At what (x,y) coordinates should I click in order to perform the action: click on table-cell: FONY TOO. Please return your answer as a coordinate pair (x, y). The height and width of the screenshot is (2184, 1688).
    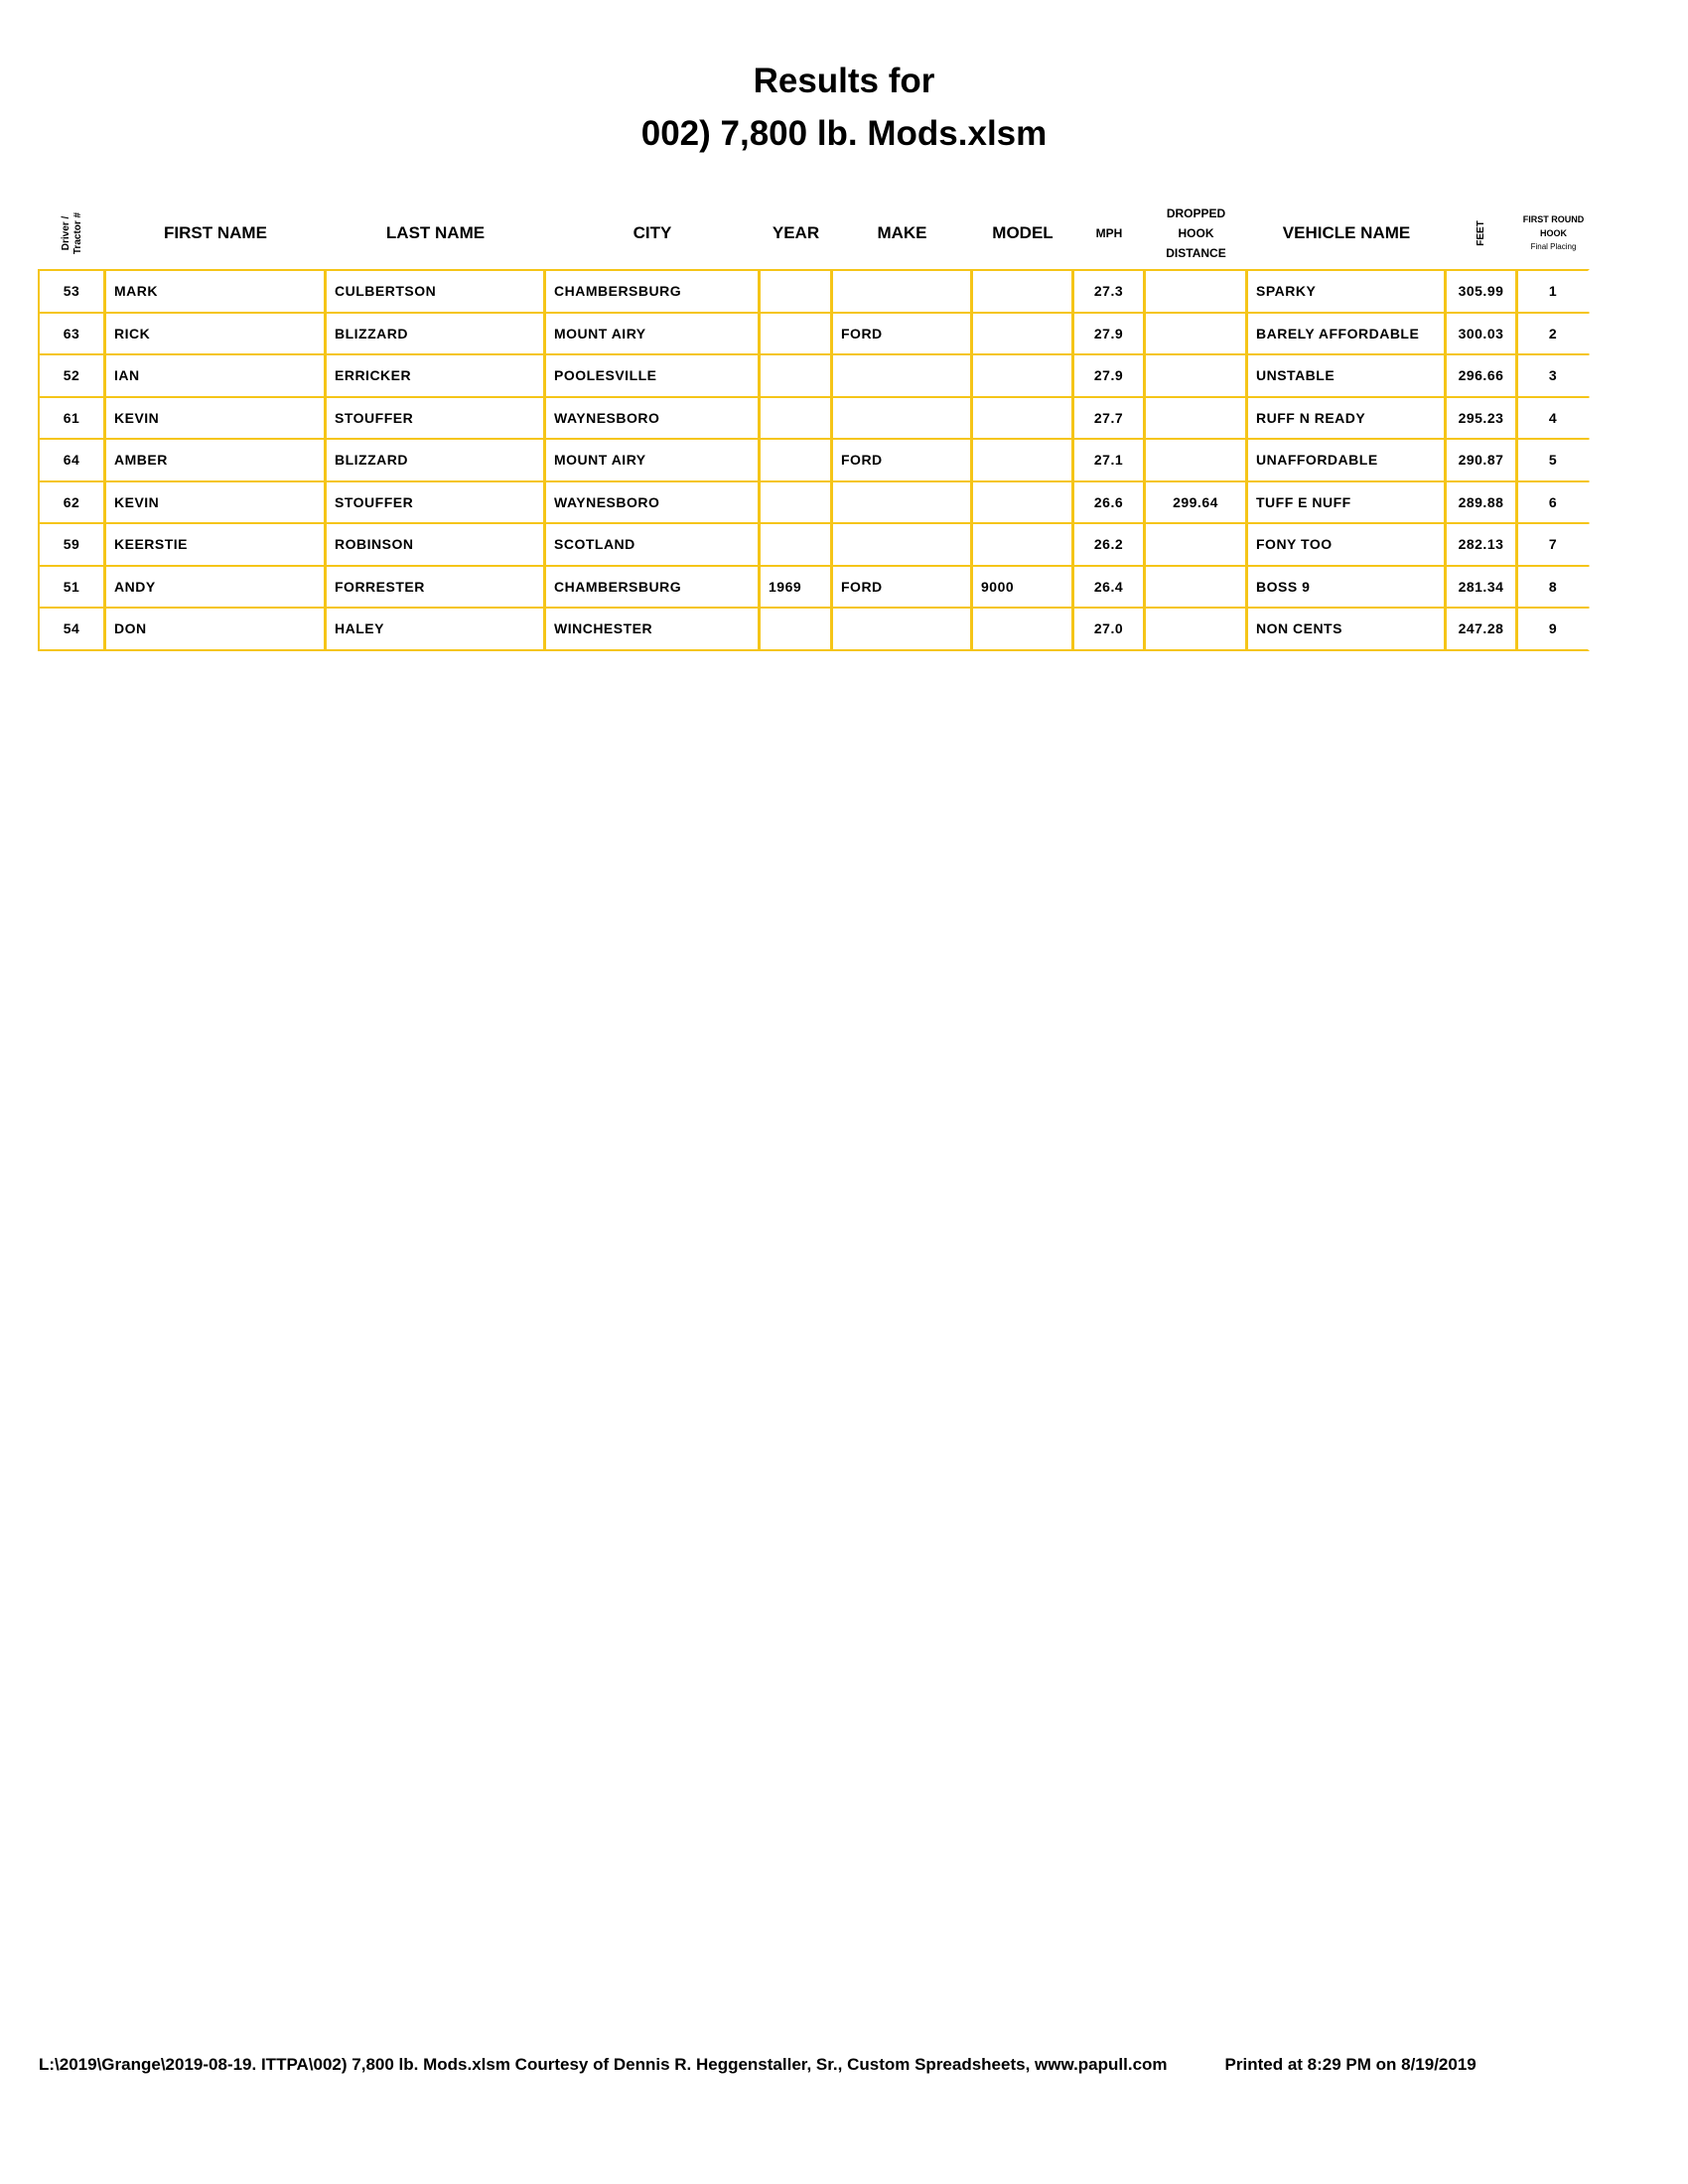
    Looking at the image, I should click on (1346, 544).